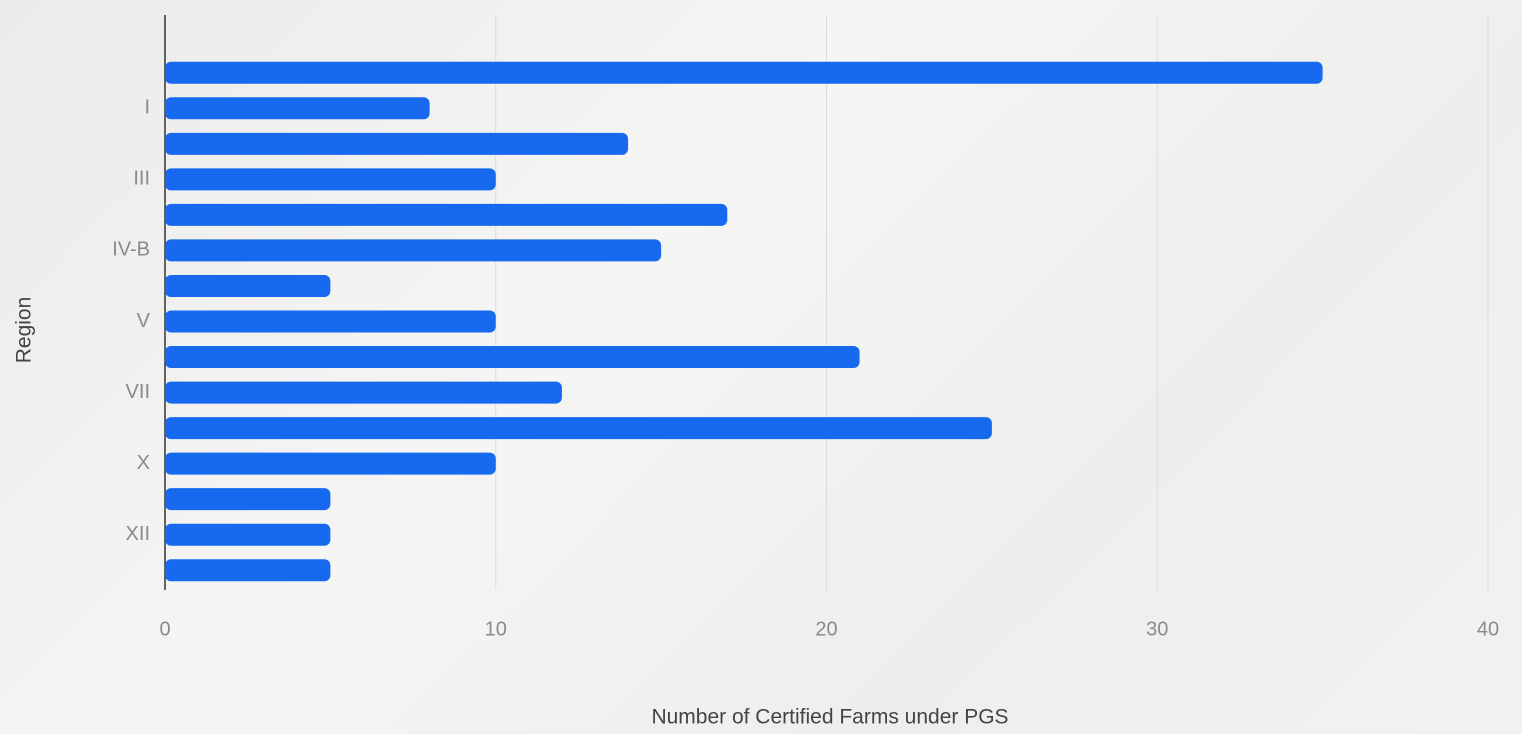  I want to click on x-axis-label: Number of Certified Farms under PGS, so click(829, 717).